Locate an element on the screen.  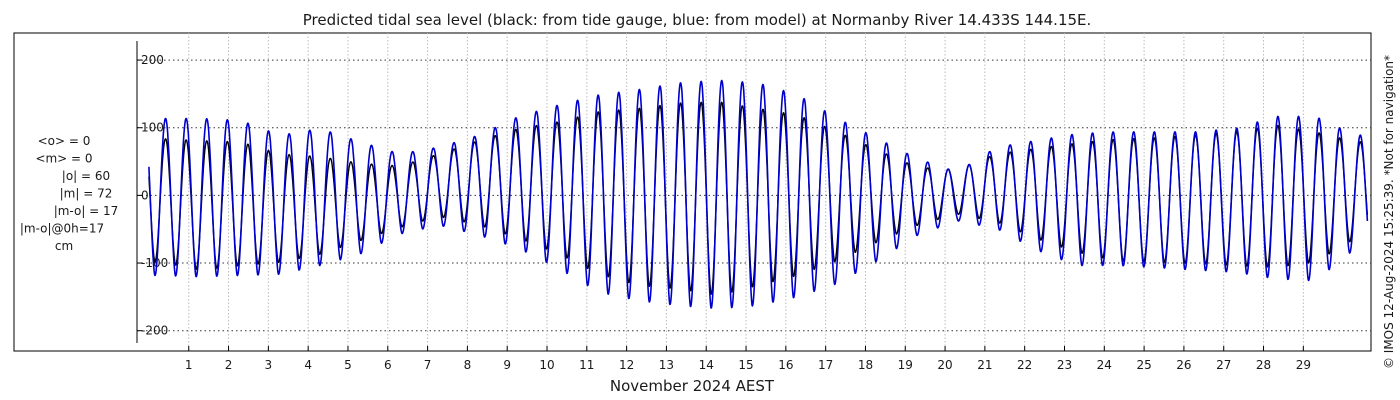
x-tick-label: 27 is located at coordinates (1223, 365).